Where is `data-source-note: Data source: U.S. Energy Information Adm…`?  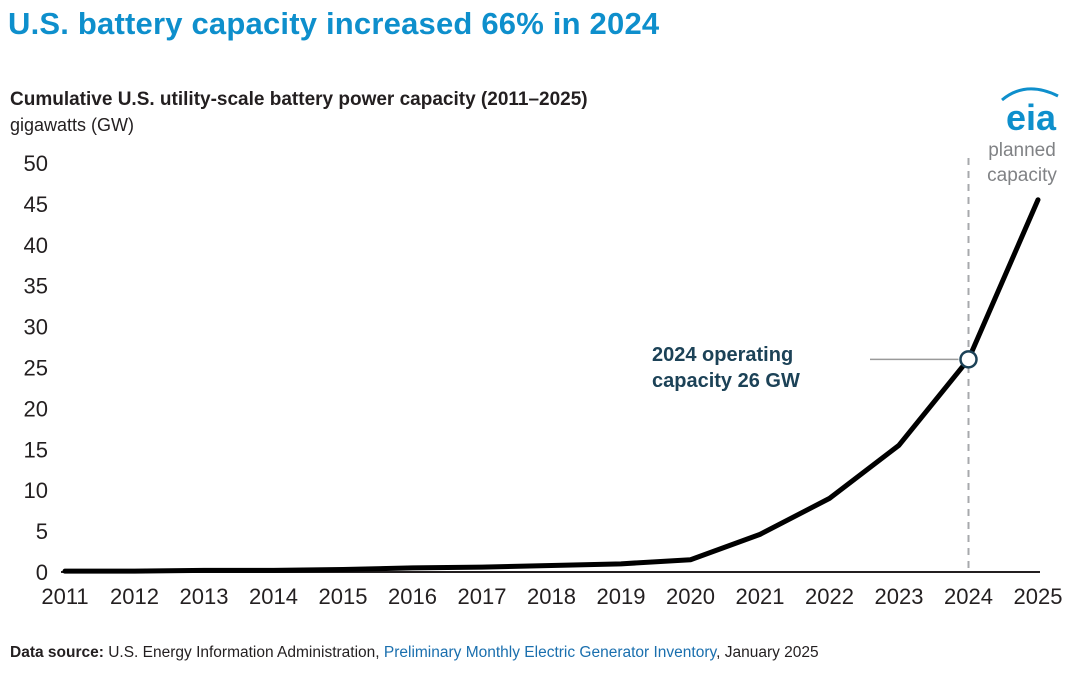
data-source-note: Data source: U.S. Energy Information Adm… is located at coordinates (414, 653).